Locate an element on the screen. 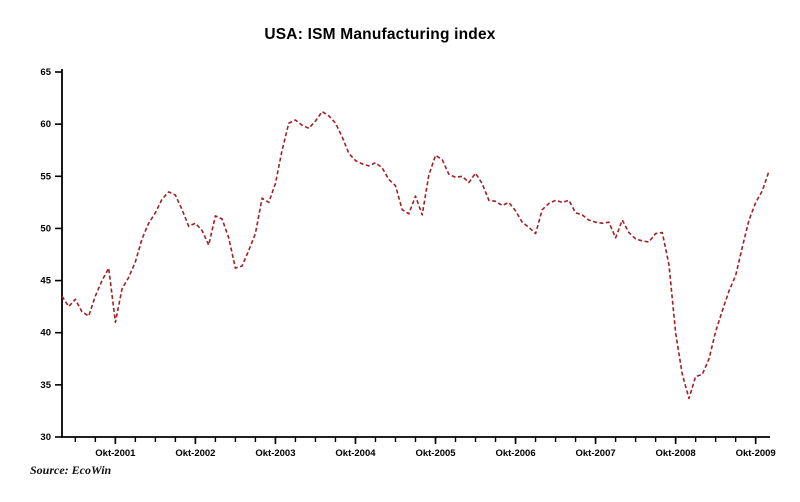 The image size is (800, 502). x-tick-label: Okt-2003 is located at coordinates (275, 453).